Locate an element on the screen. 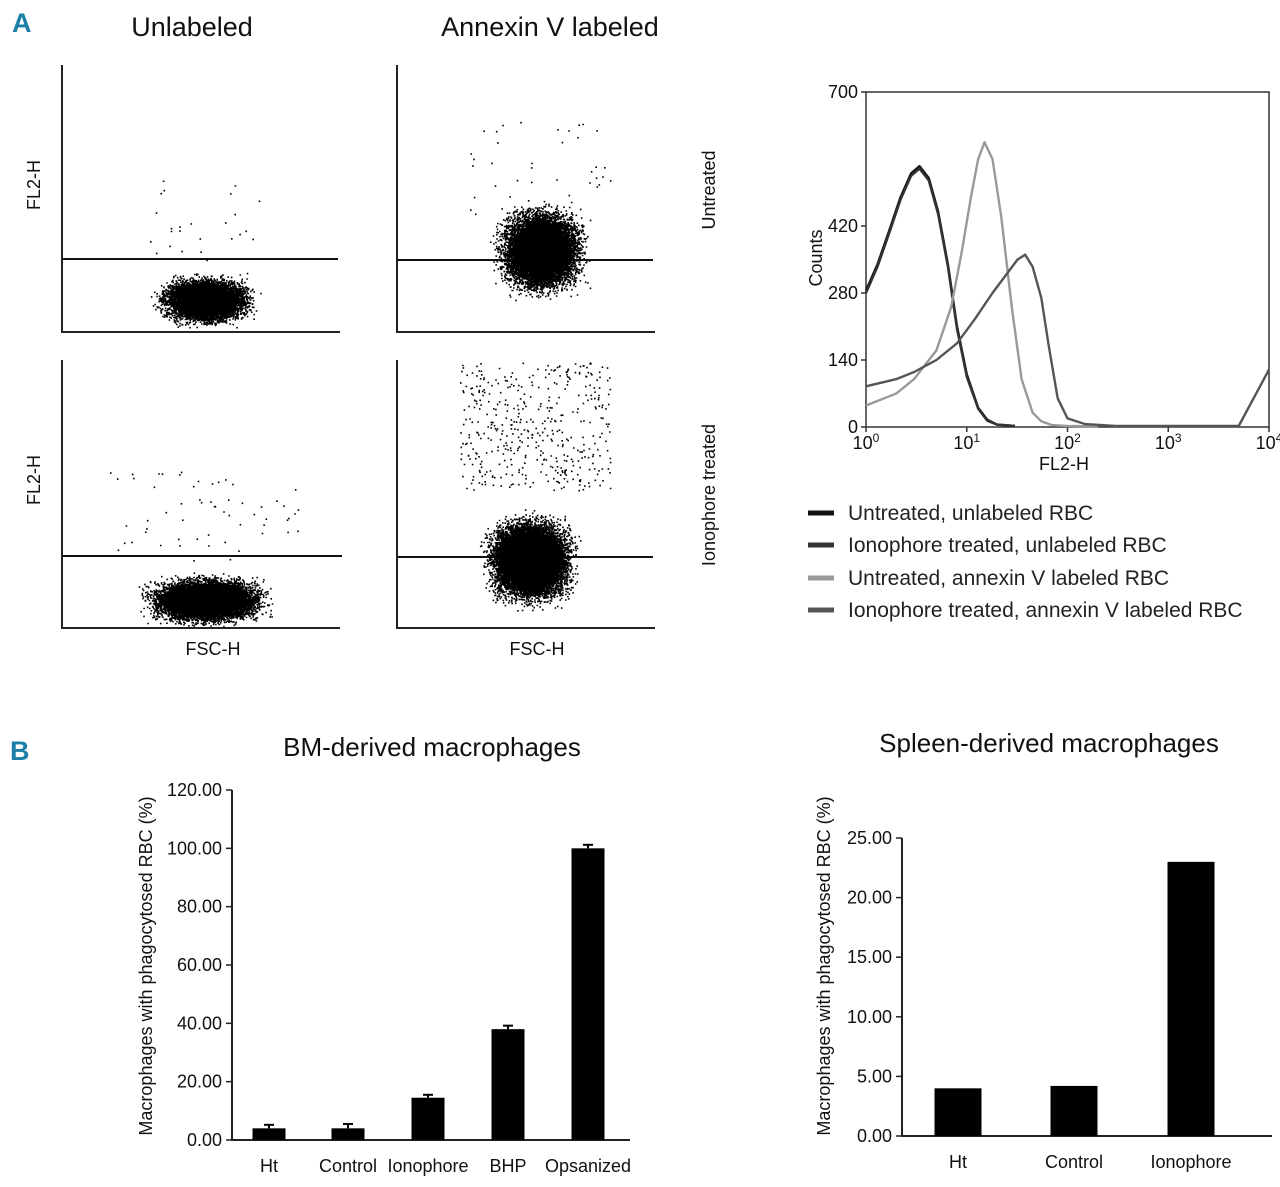 The image size is (1280, 1187). scatter-plot-untreated-annexin is located at coordinates (525, 199).